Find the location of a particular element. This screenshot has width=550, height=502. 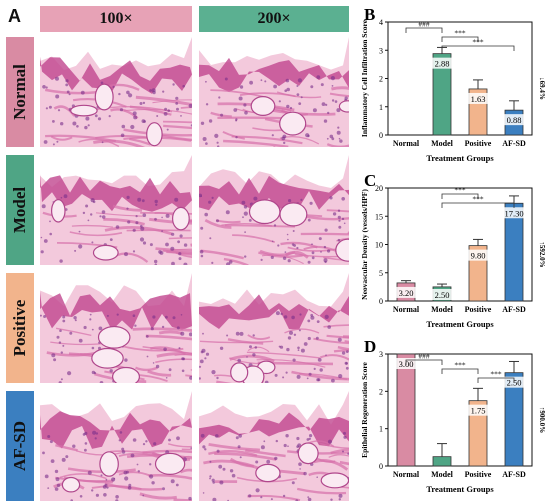

histology-image-model-200x is located at coordinates (274, 210).